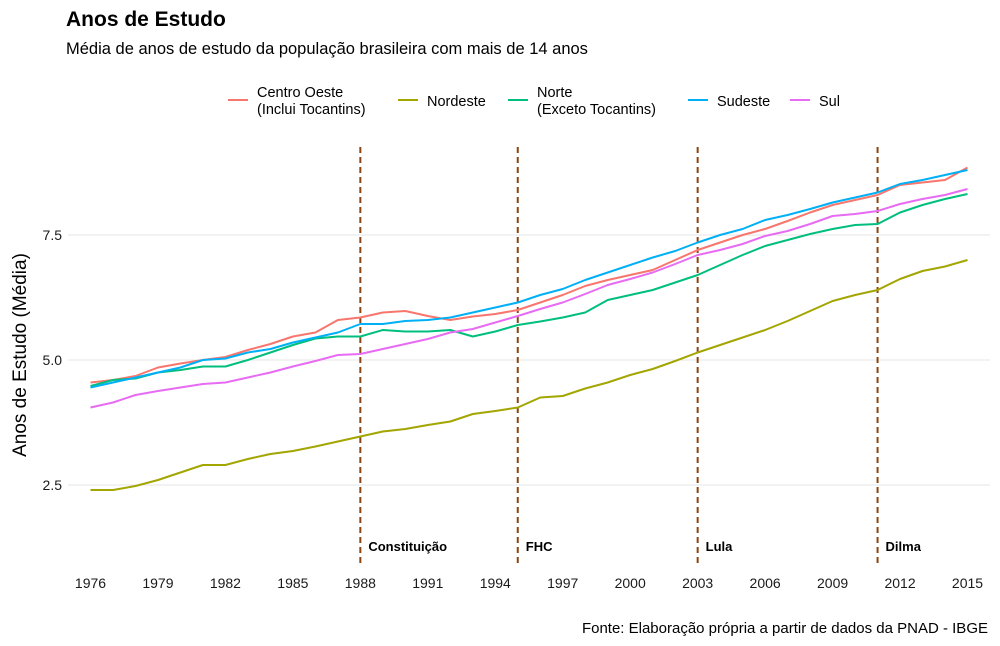 The height and width of the screenshot is (646, 1000). I want to click on x-tick-label: 1994, so click(495, 583).